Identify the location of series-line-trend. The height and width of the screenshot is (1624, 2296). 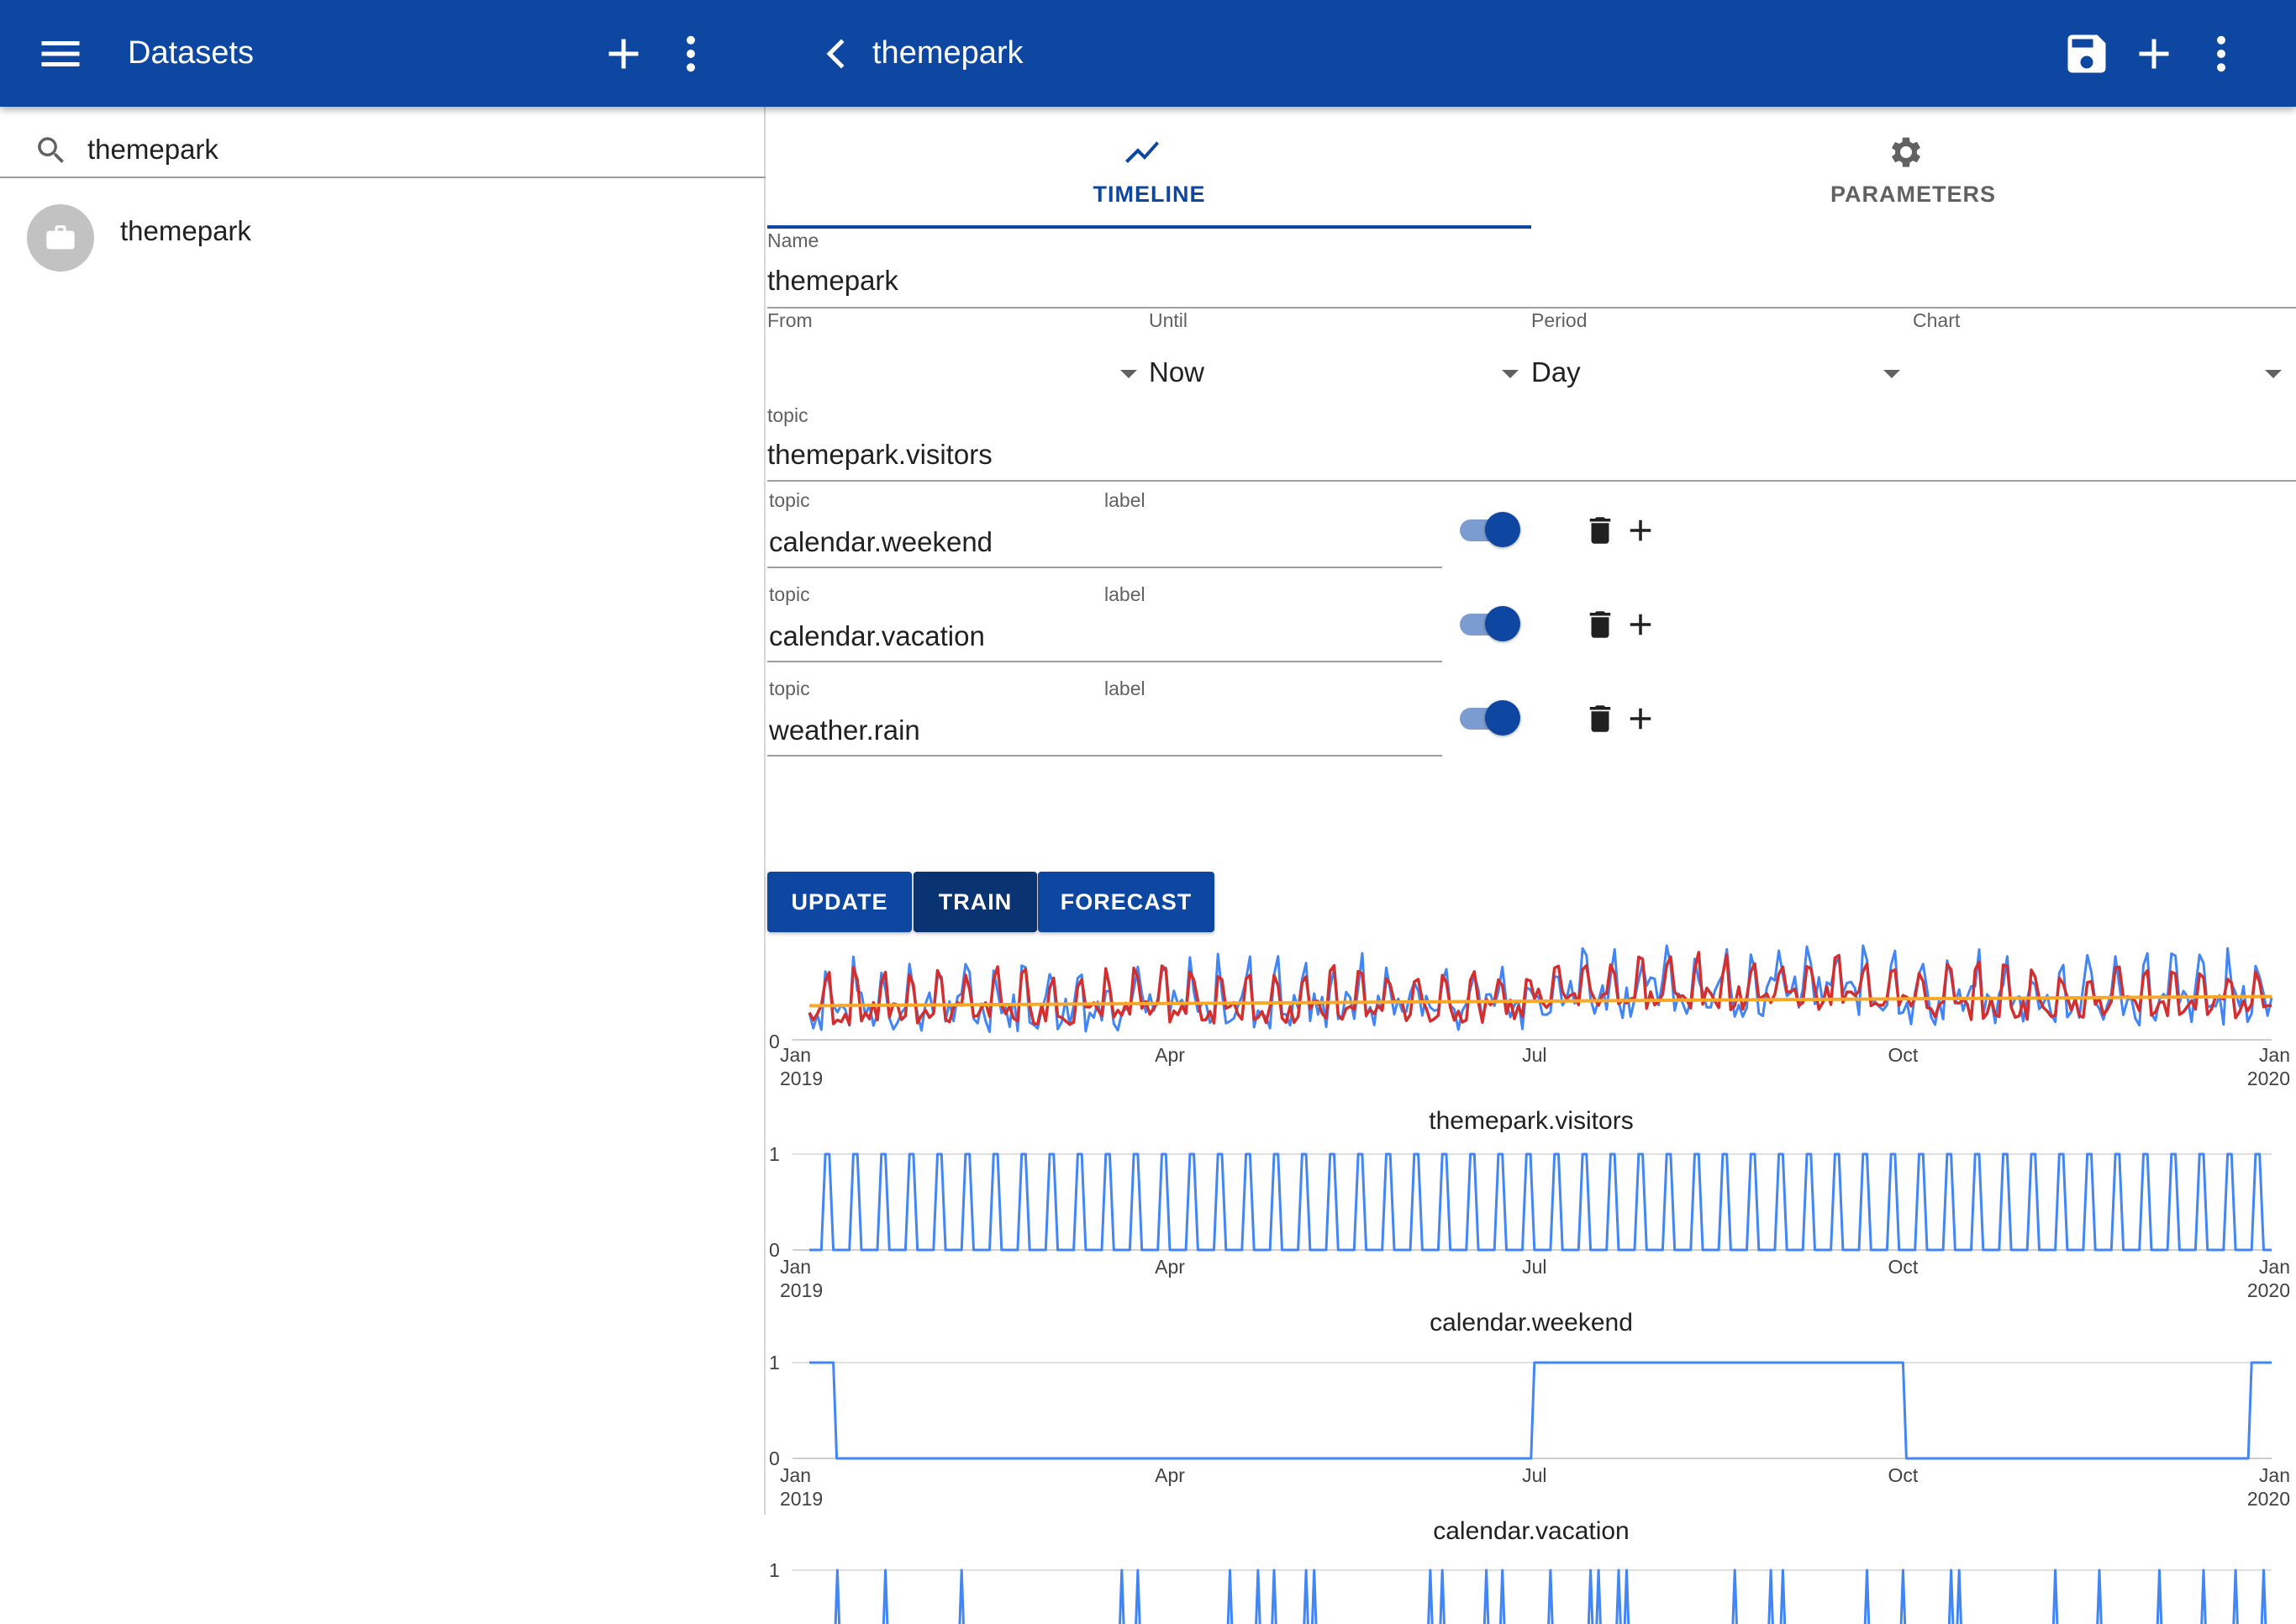
(1540, 1001).